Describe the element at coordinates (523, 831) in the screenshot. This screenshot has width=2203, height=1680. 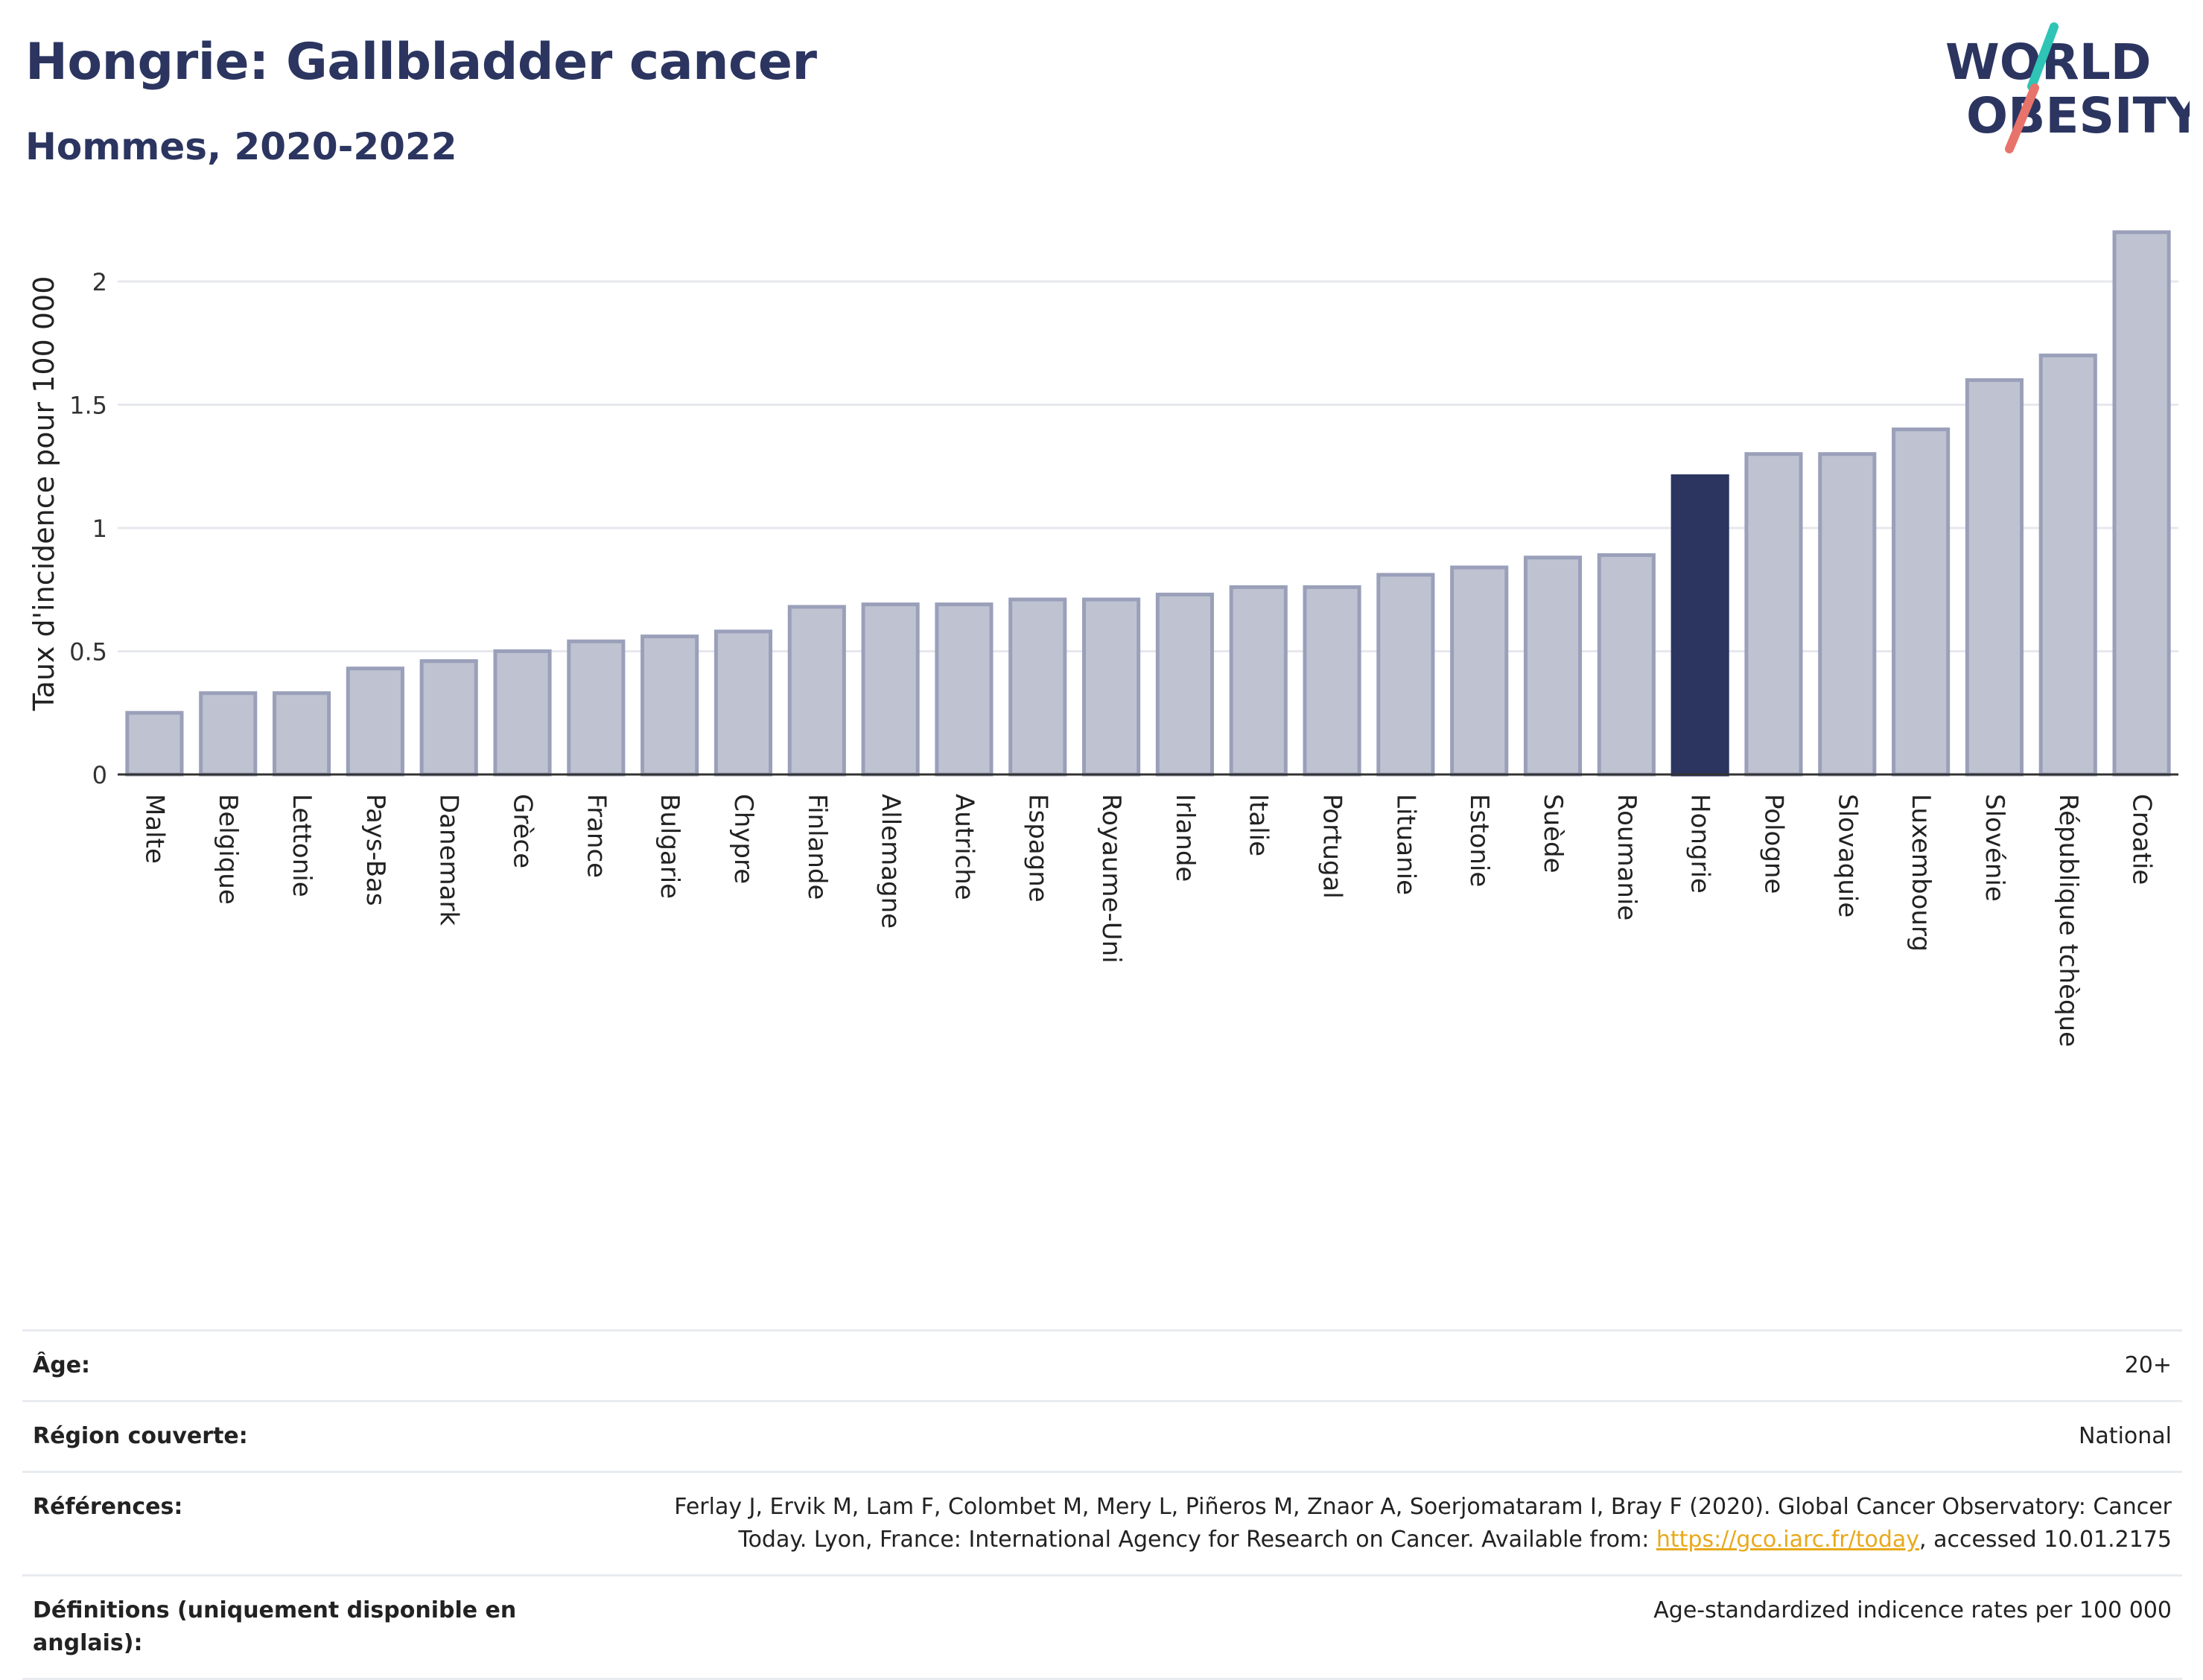
I see `x-tick-label: Grèce` at that location.